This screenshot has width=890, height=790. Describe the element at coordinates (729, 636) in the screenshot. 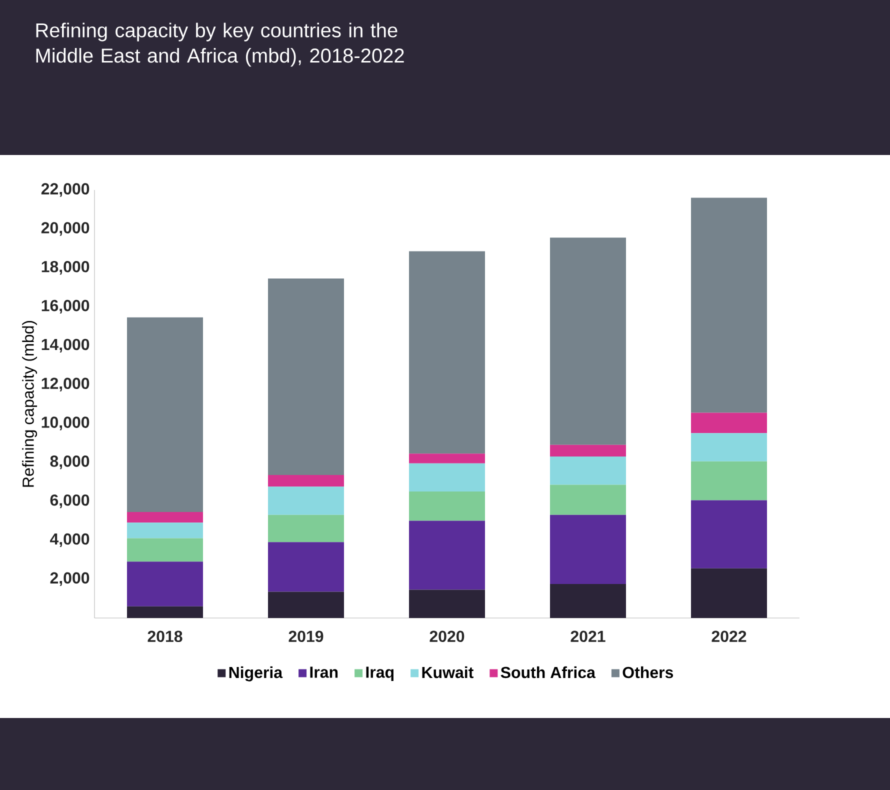

I see `x-tick-label: 2022` at that location.